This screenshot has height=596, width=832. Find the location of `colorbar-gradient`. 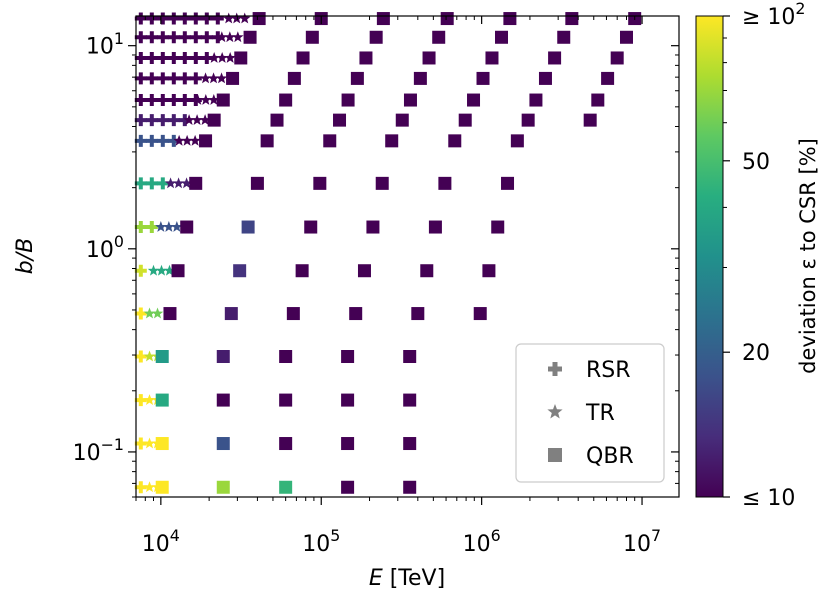

colorbar-gradient is located at coordinates (709, 256).